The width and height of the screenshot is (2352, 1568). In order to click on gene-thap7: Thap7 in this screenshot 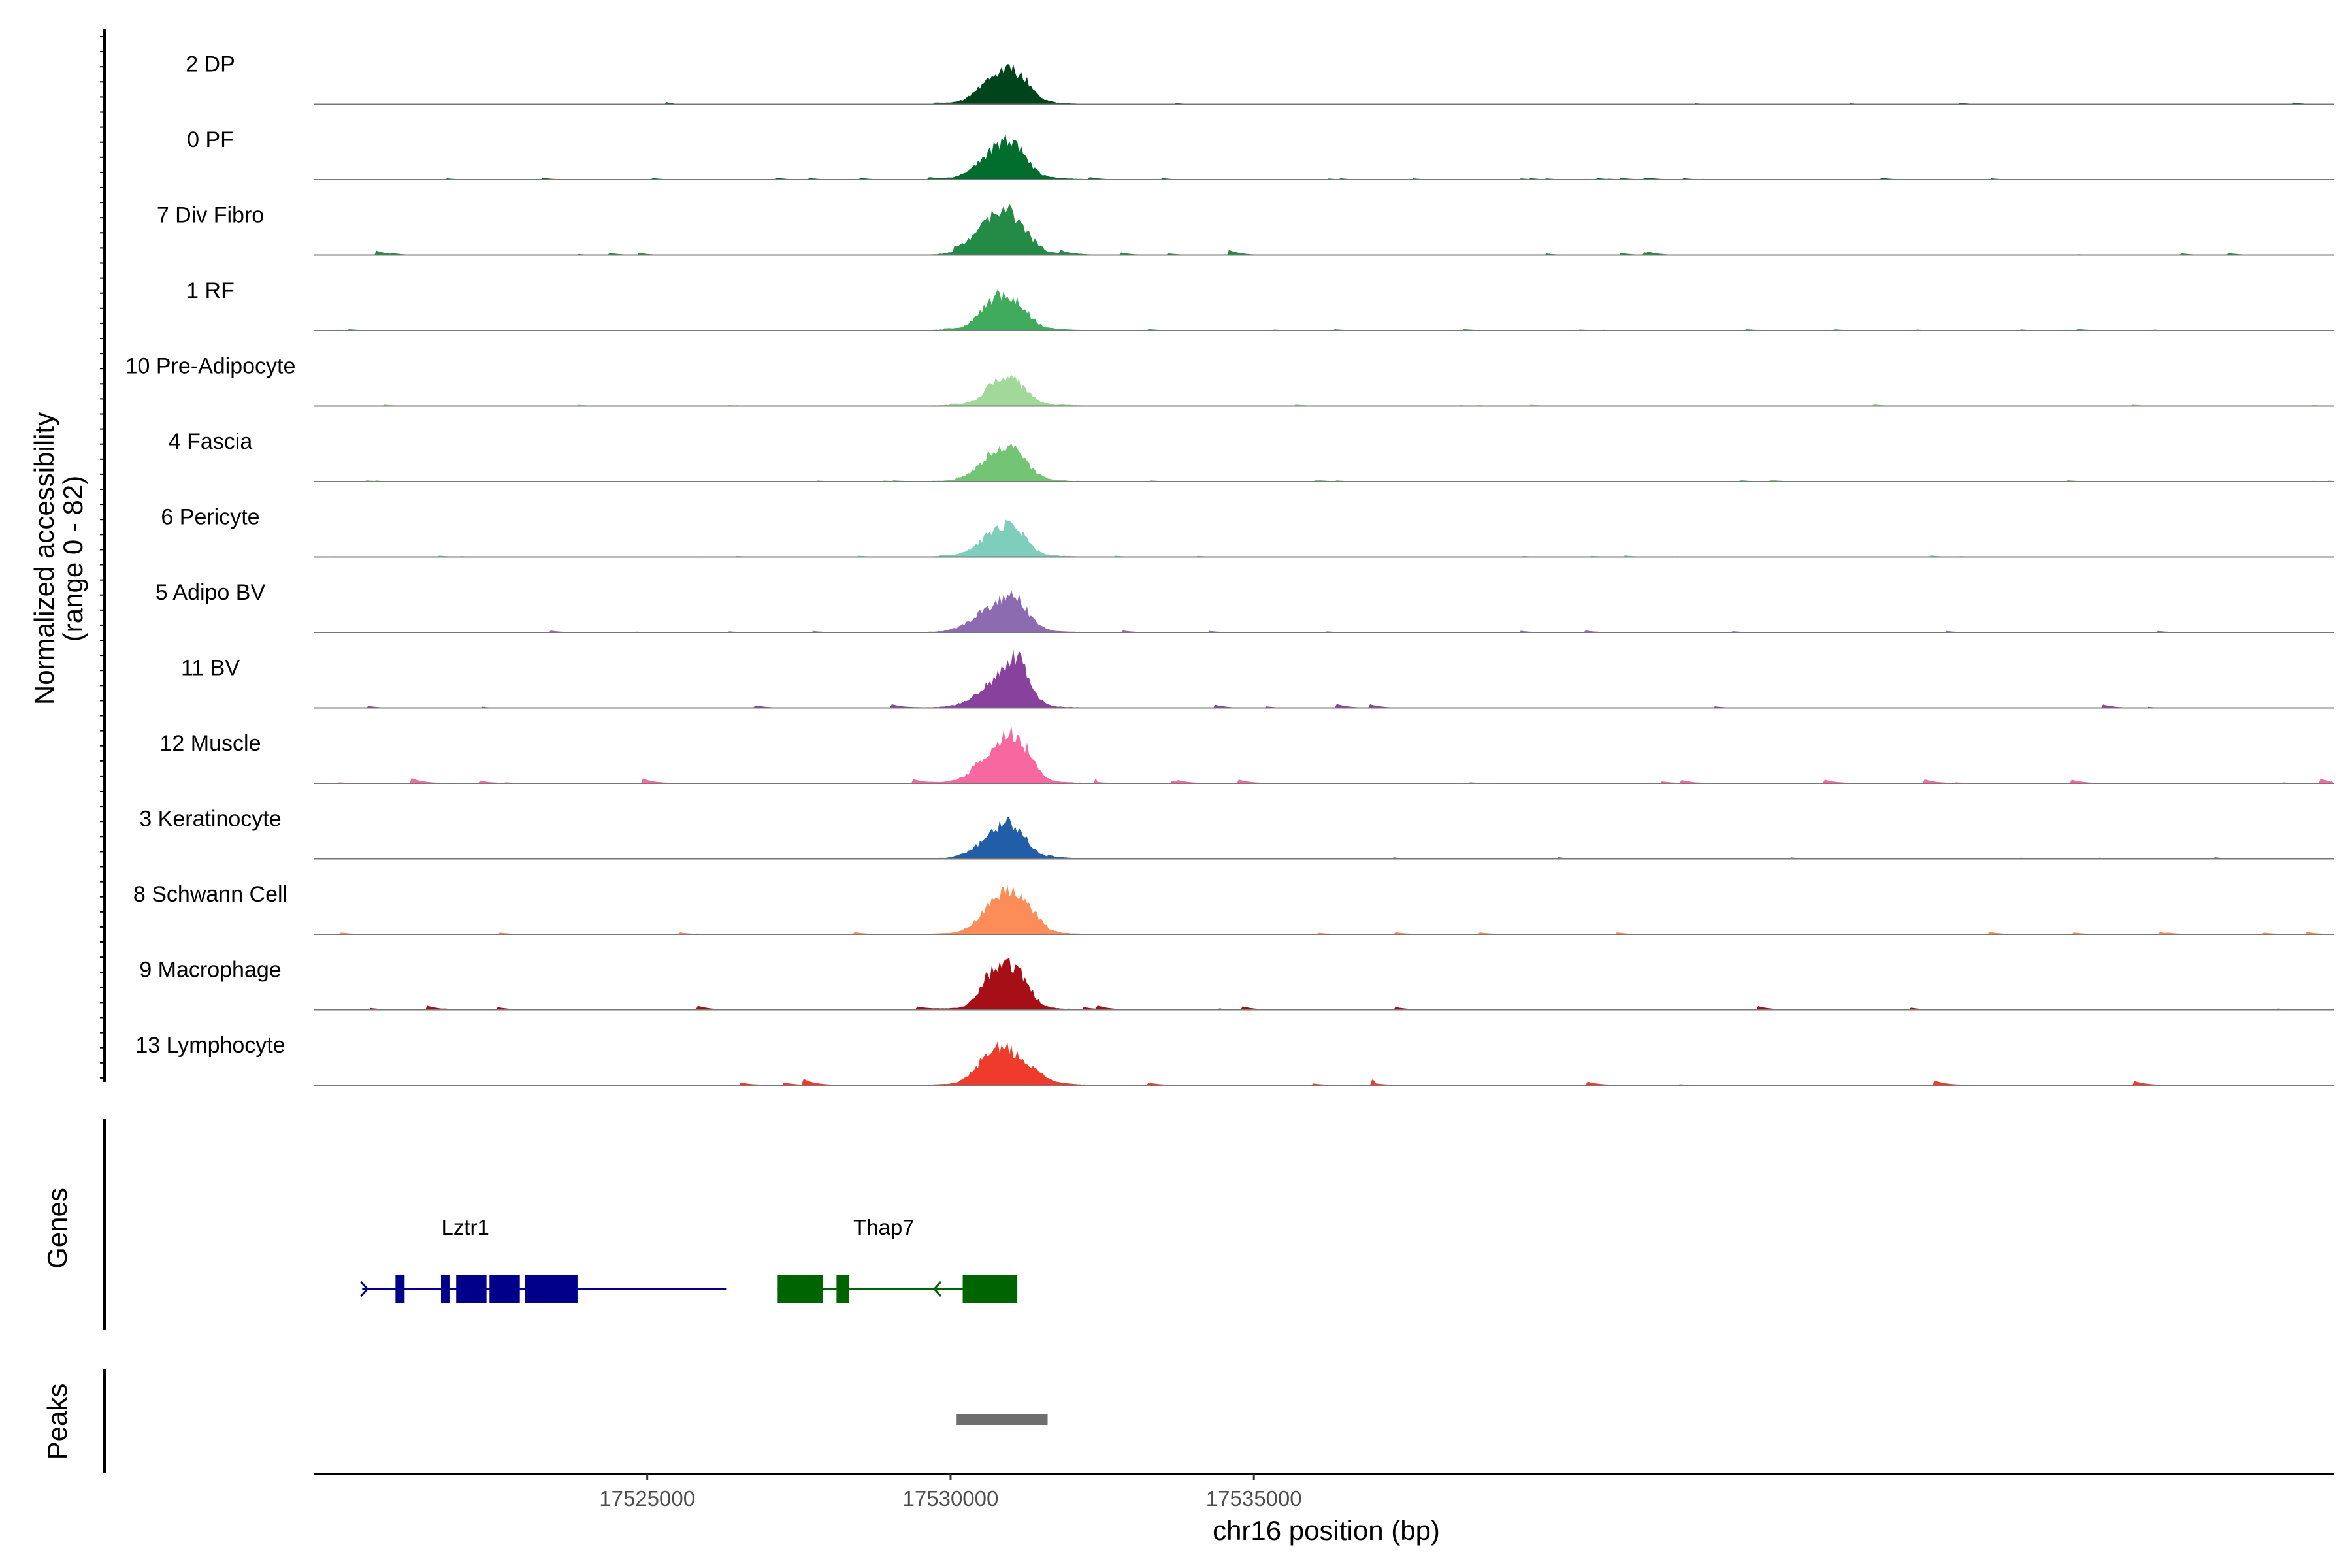, I will do `click(897, 1259)`.